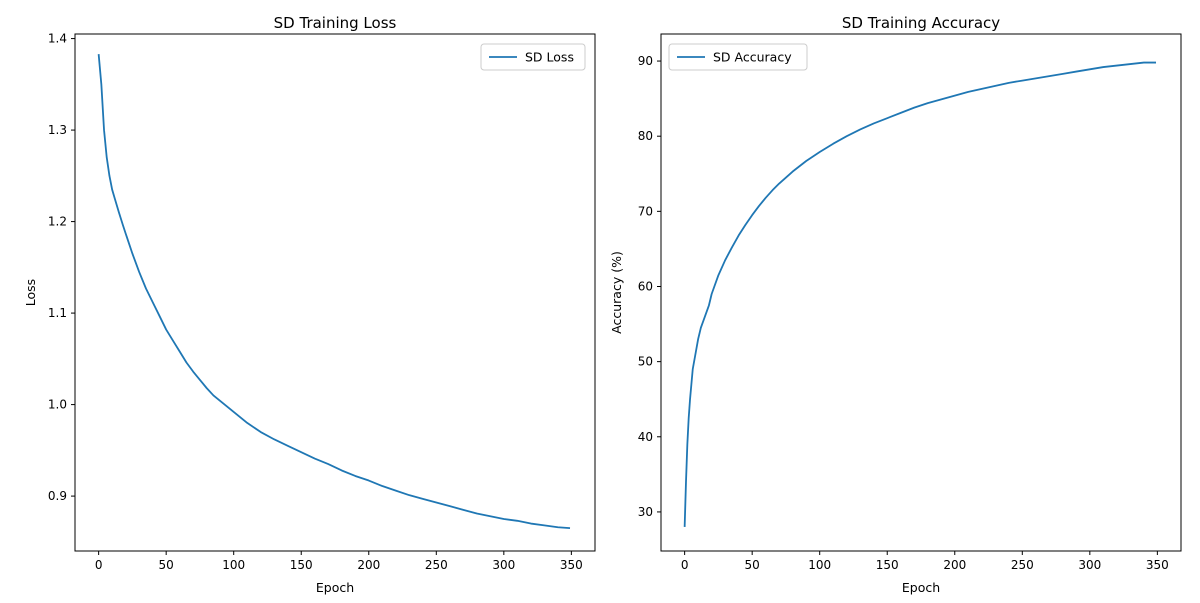  Describe the element at coordinates (335, 23) in the screenshot. I see `chart-title: SD Training Loss` at that location.